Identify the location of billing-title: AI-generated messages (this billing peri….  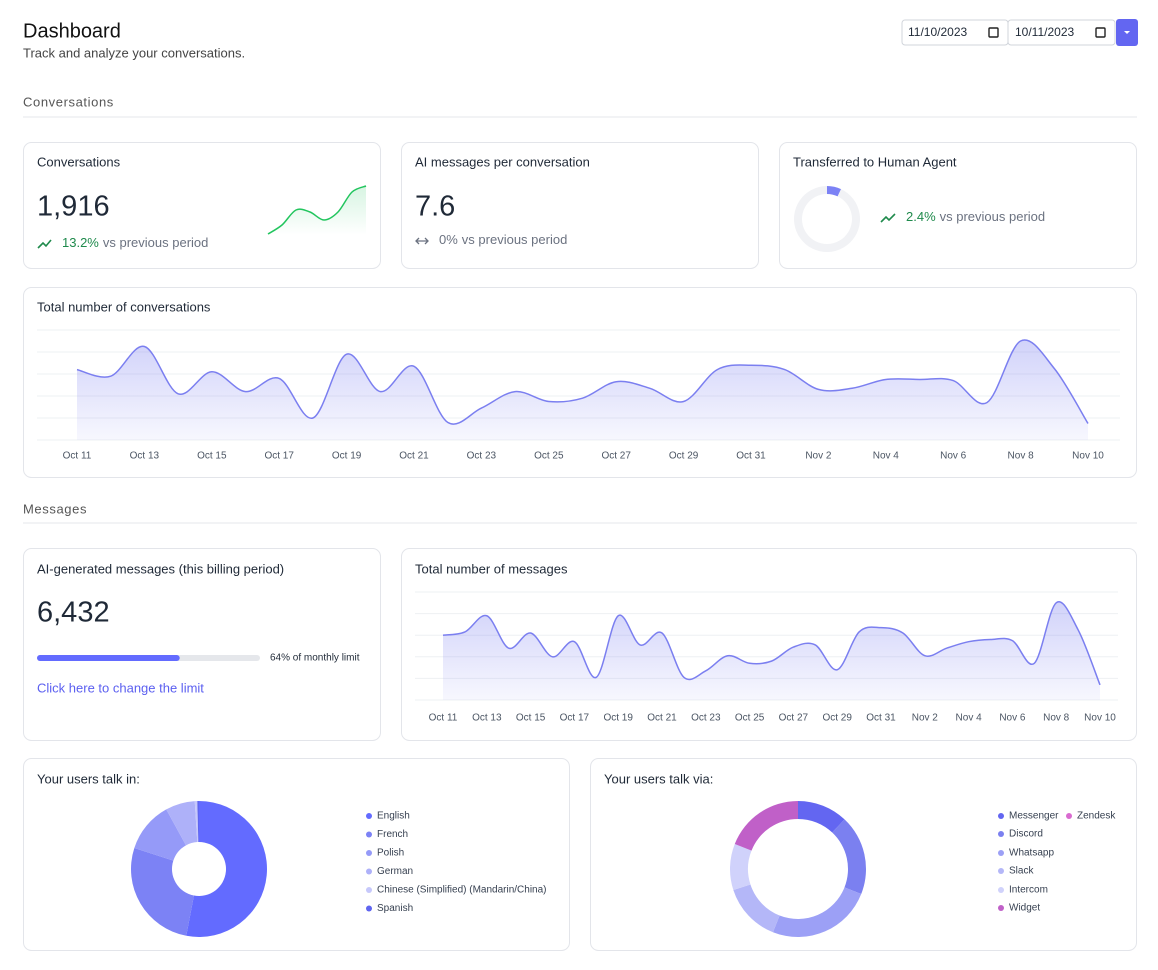
(160, 568).